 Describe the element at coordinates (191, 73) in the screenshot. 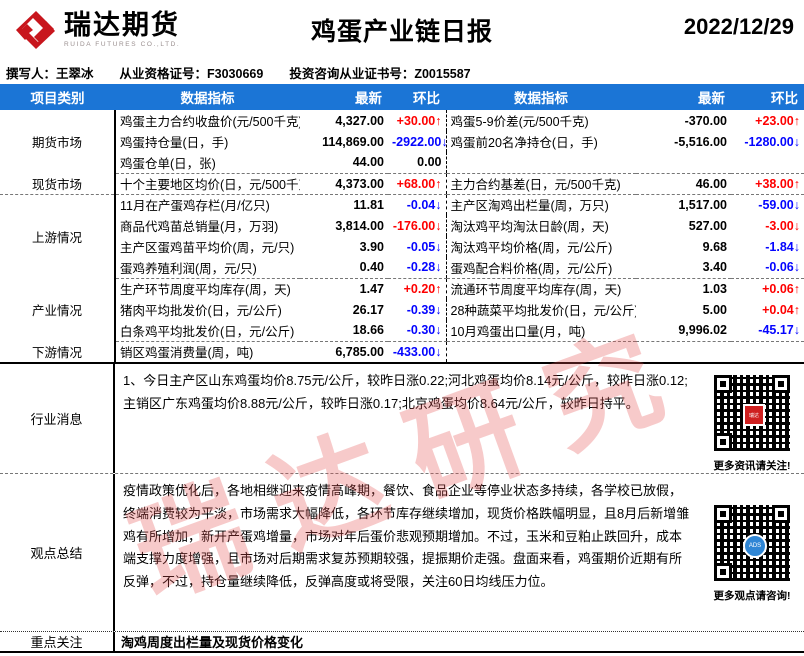

I see `qualification-number: 从业资格证号：F3030669` at that location.